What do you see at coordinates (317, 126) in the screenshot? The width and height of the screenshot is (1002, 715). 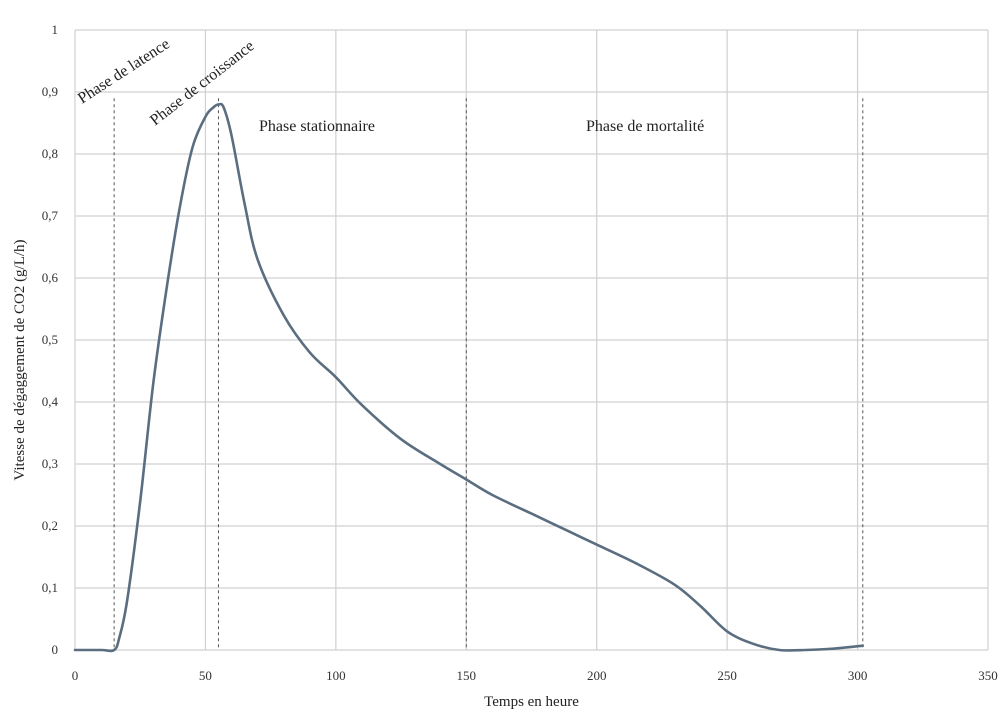 I see `phase-label-stationnaire: Phase stationnaire` at bounding box center [317, 126].